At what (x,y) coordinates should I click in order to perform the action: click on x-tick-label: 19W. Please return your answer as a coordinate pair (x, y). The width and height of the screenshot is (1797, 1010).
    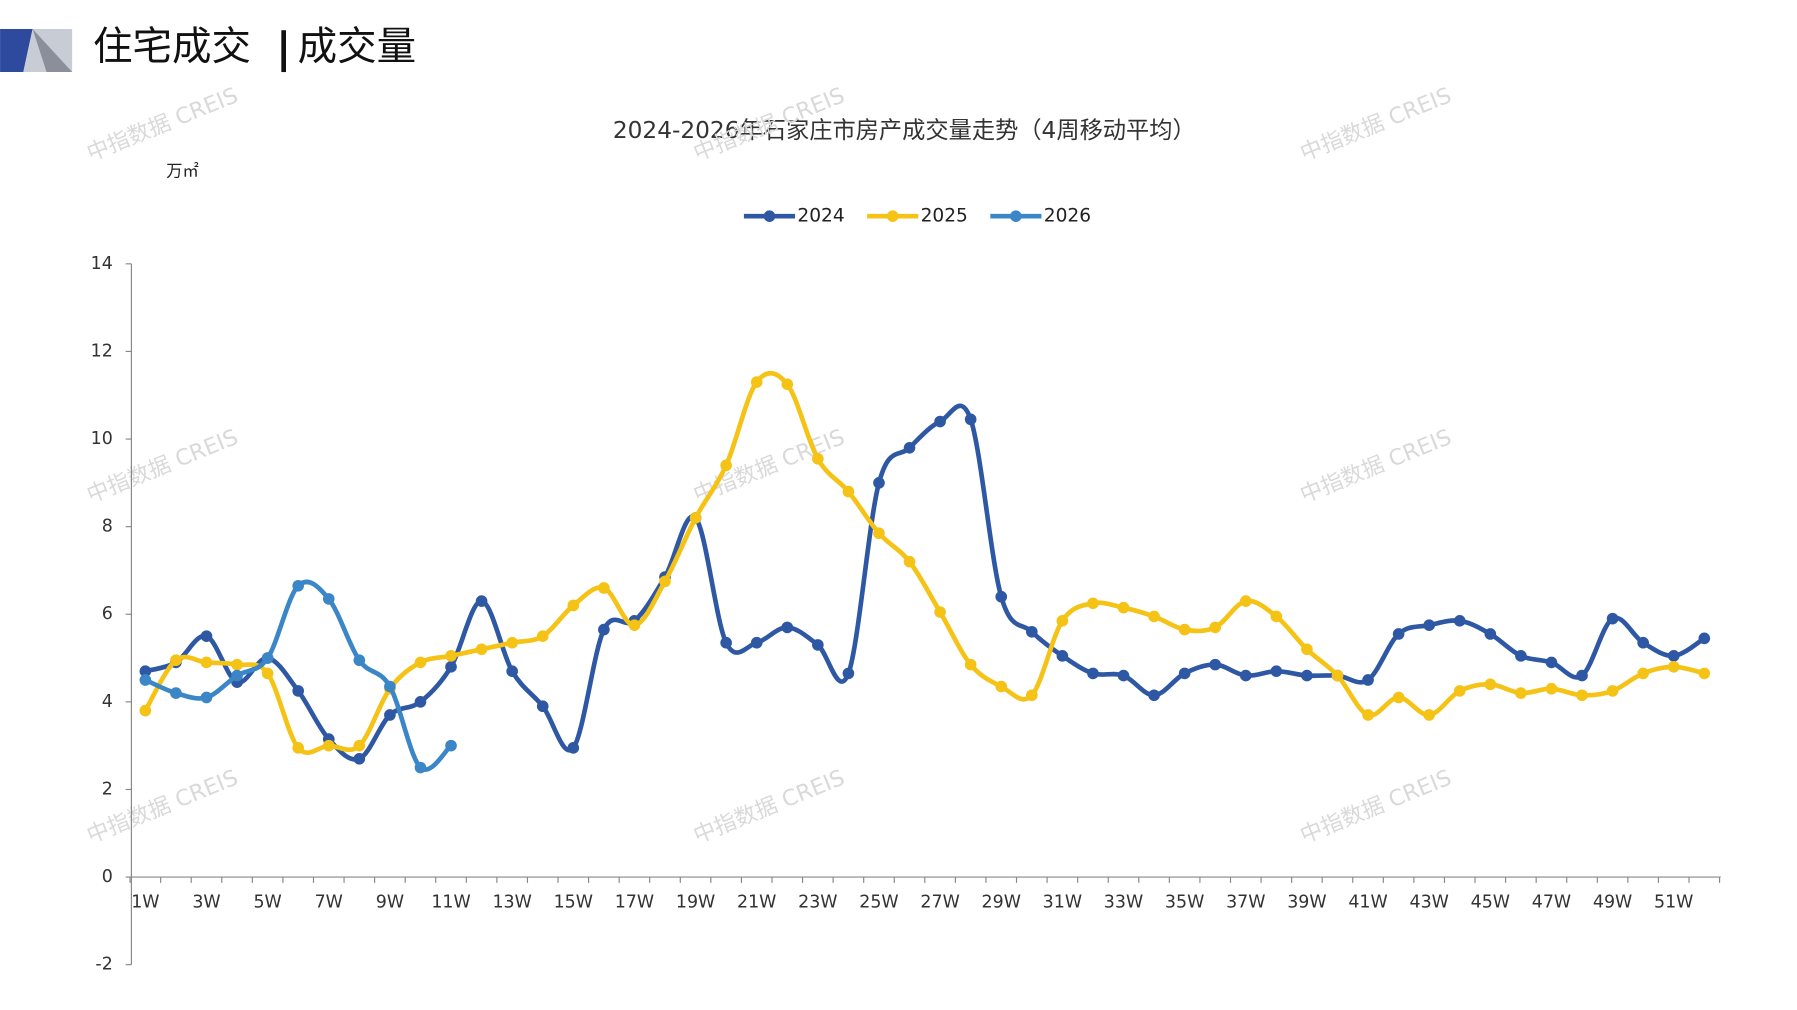
    Looking at the image, I should click on (695, 903).